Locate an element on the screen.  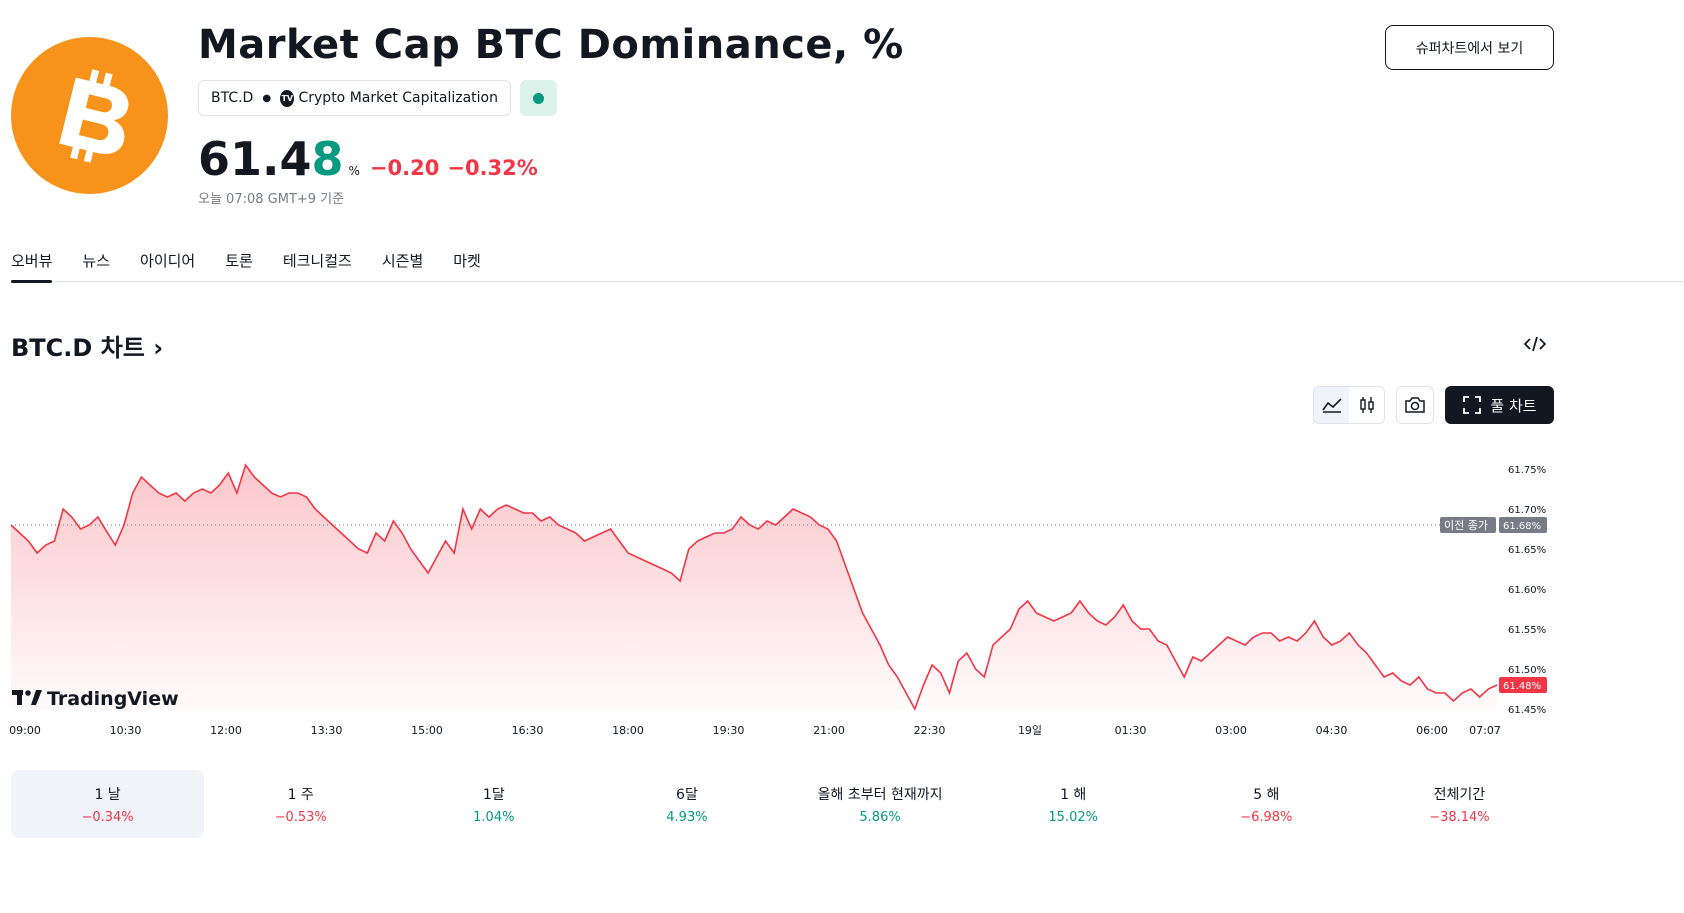
chart-section-title: BTC.D 차트 › is located at coordinates (87, 345).